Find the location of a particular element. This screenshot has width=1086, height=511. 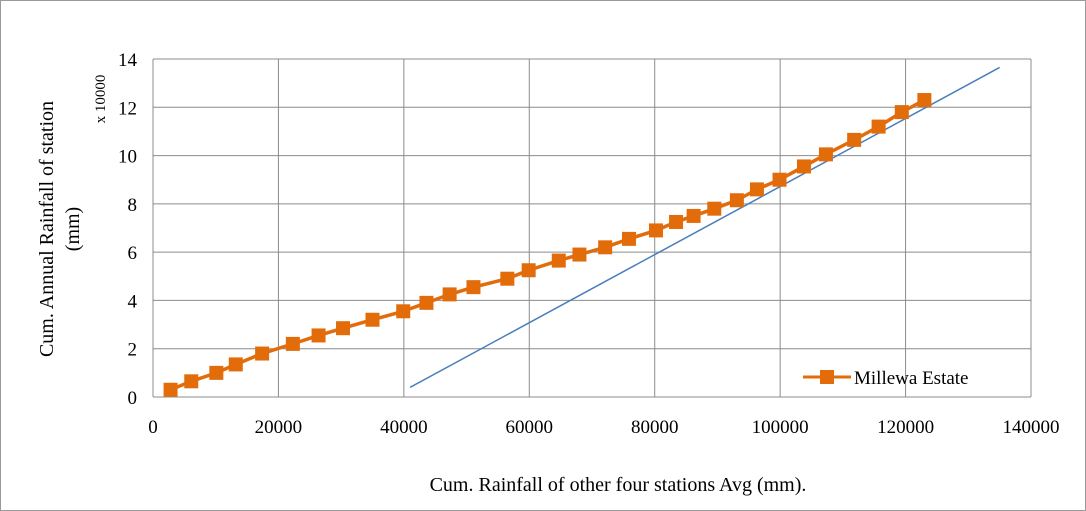

y-tick-label-5: 10 is located at coordinates (127, 157).